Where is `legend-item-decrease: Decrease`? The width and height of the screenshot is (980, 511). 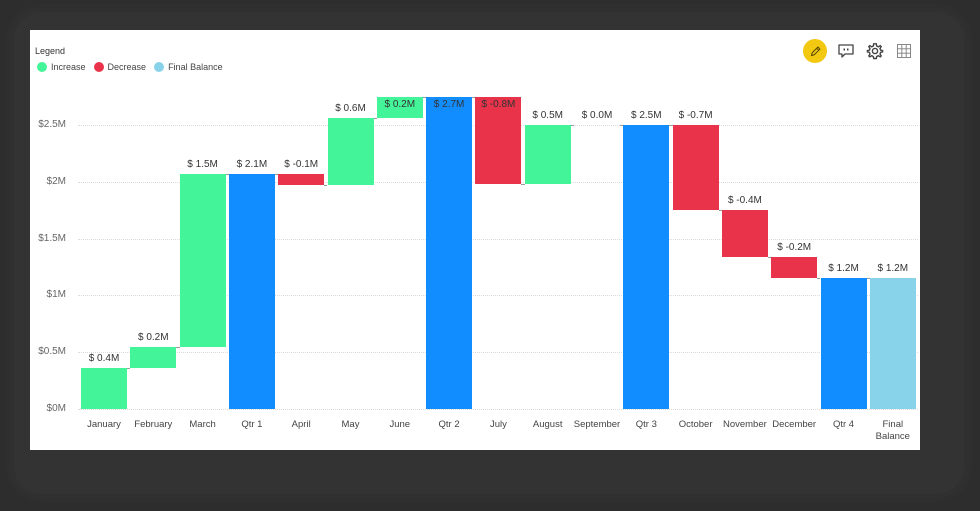
legend-item-decrease: Decrease is located at coordinates (120, 67).